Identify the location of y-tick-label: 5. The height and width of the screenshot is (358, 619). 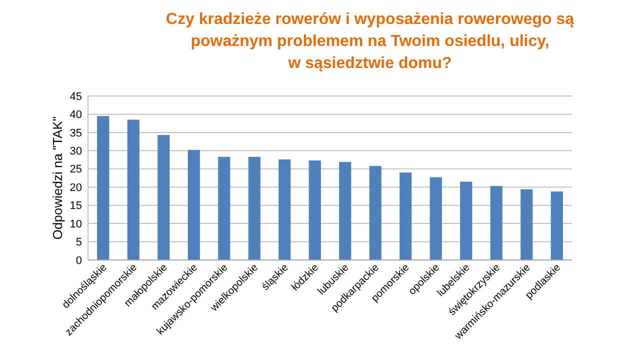
(79, 242).